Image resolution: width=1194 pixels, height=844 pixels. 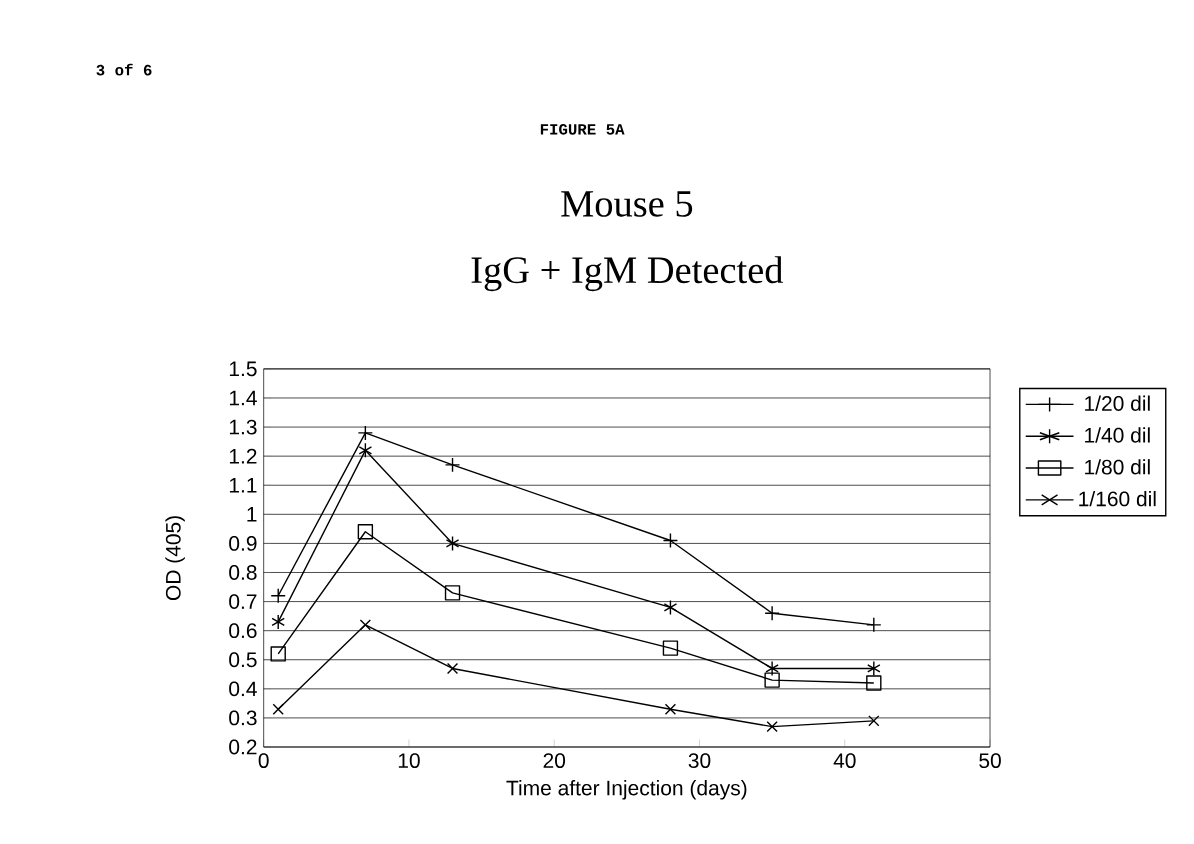 I want to click on y-tick-label: 0.3, so click(x=243, y=718).